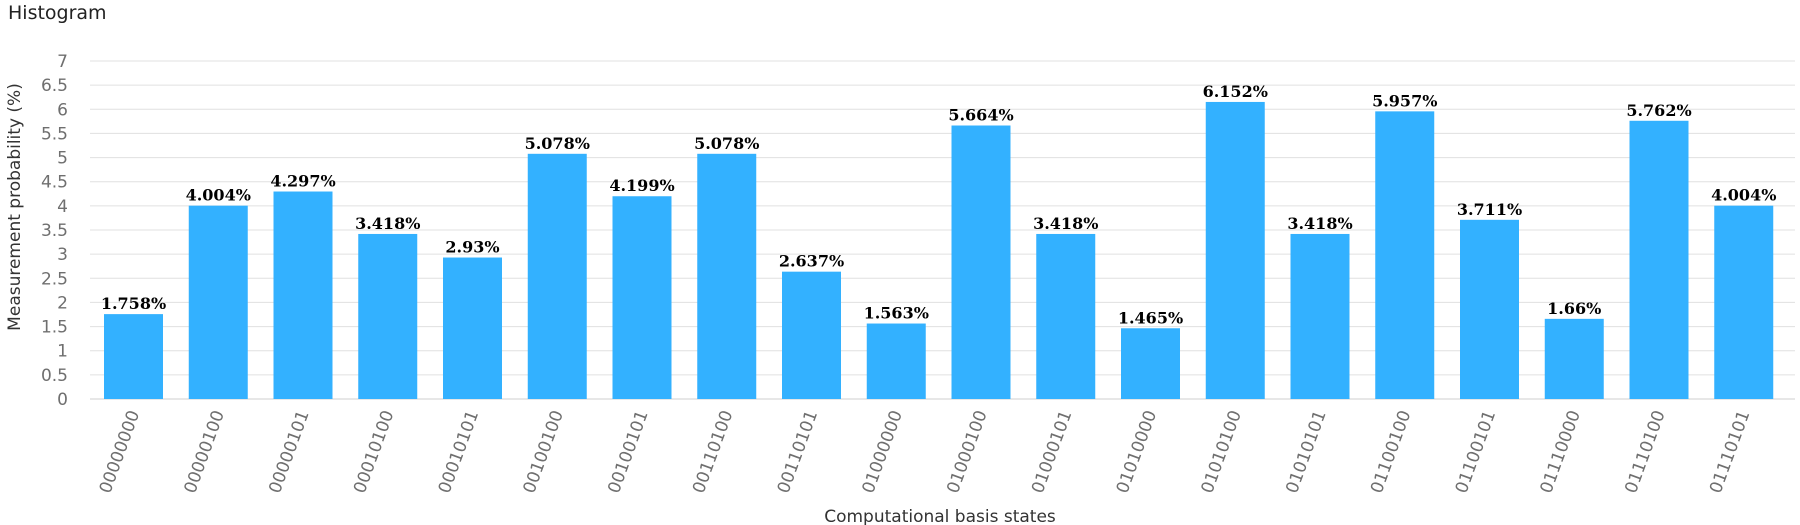 The height and width of the screenshot is (525, 1800). I want to click on y-tick-label: 2.5, so click(54, 279).